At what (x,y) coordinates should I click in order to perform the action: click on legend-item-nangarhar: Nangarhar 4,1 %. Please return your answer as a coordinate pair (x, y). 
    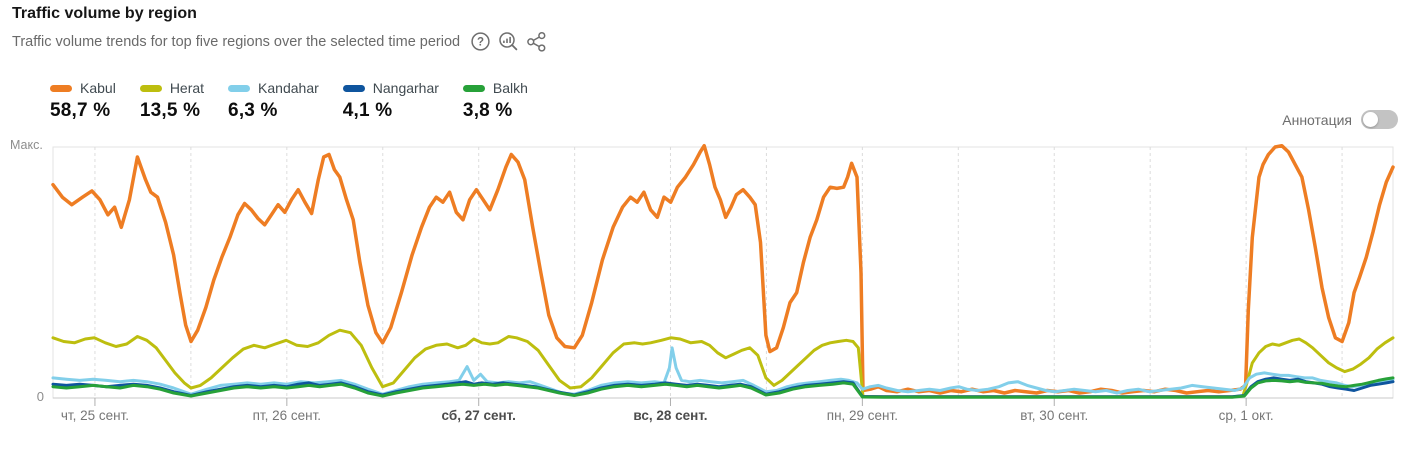
    Looking at the image, I should click on (390, 101).